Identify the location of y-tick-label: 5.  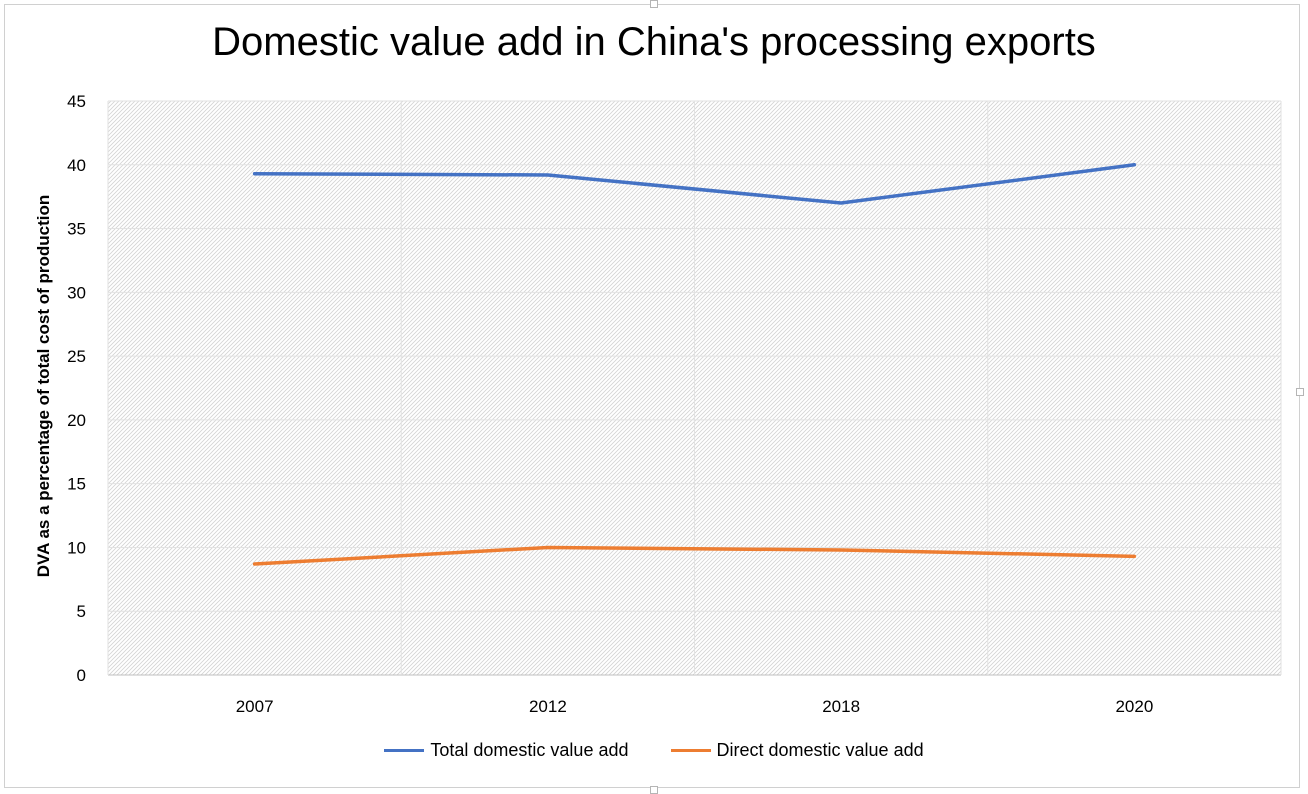
(81, 611).